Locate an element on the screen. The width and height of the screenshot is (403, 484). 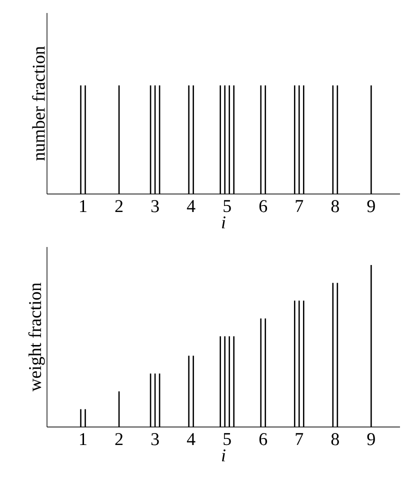
y-axis-title: number fraction is located at coordinates (38, 103).